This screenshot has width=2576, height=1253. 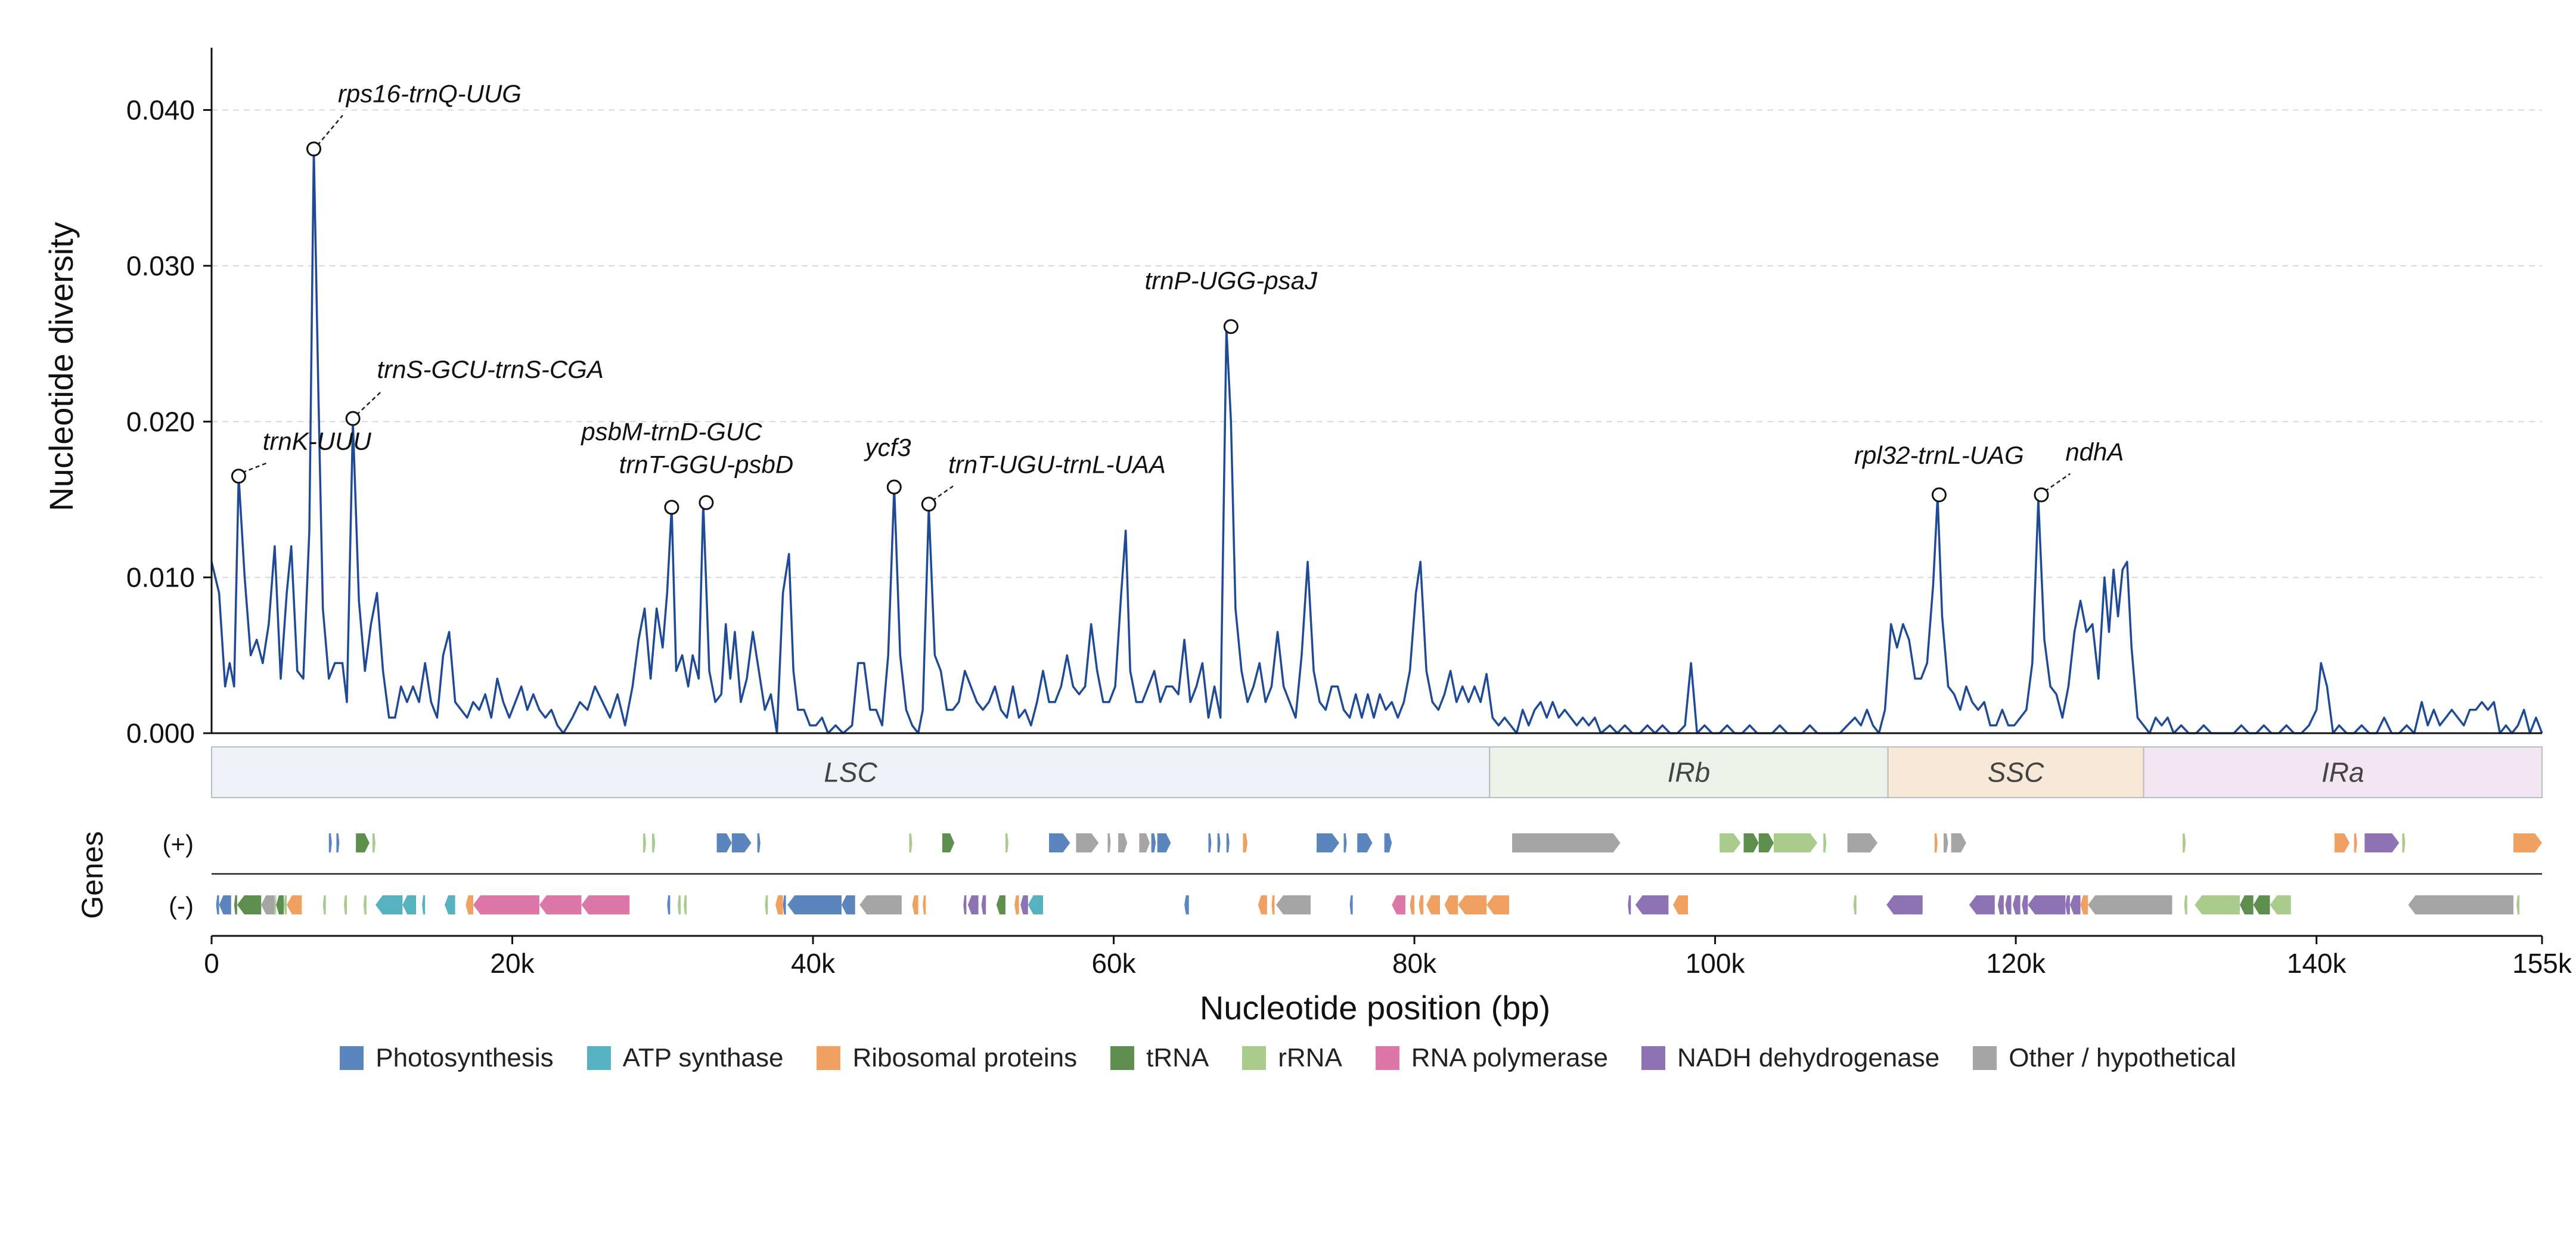 What do you see at coordinates (943, 493) in the screenshot?
I see `annotation-leader` at bounding box center [943, 493].